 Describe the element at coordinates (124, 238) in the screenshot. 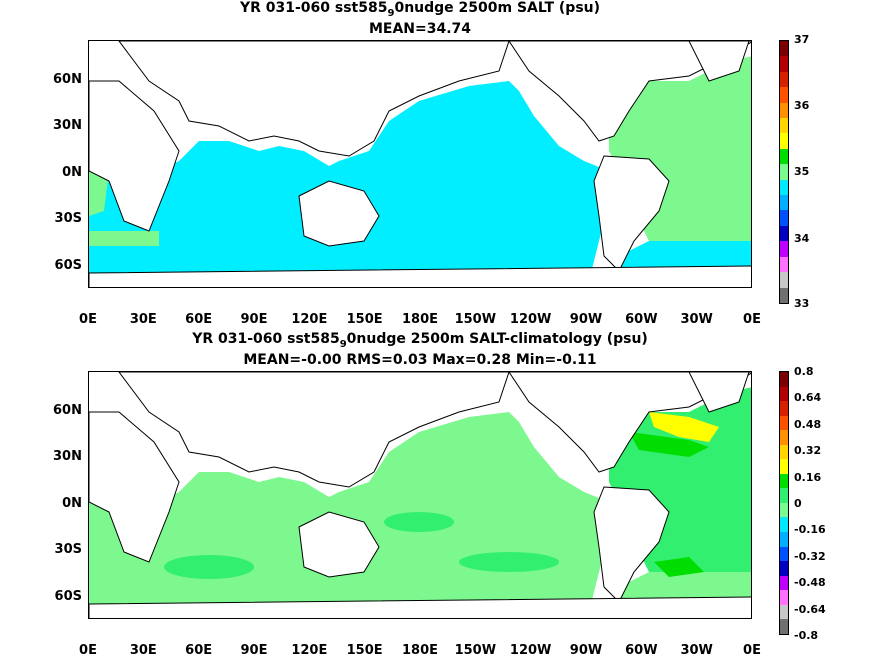

I see `ocean-southern-band` at that location.